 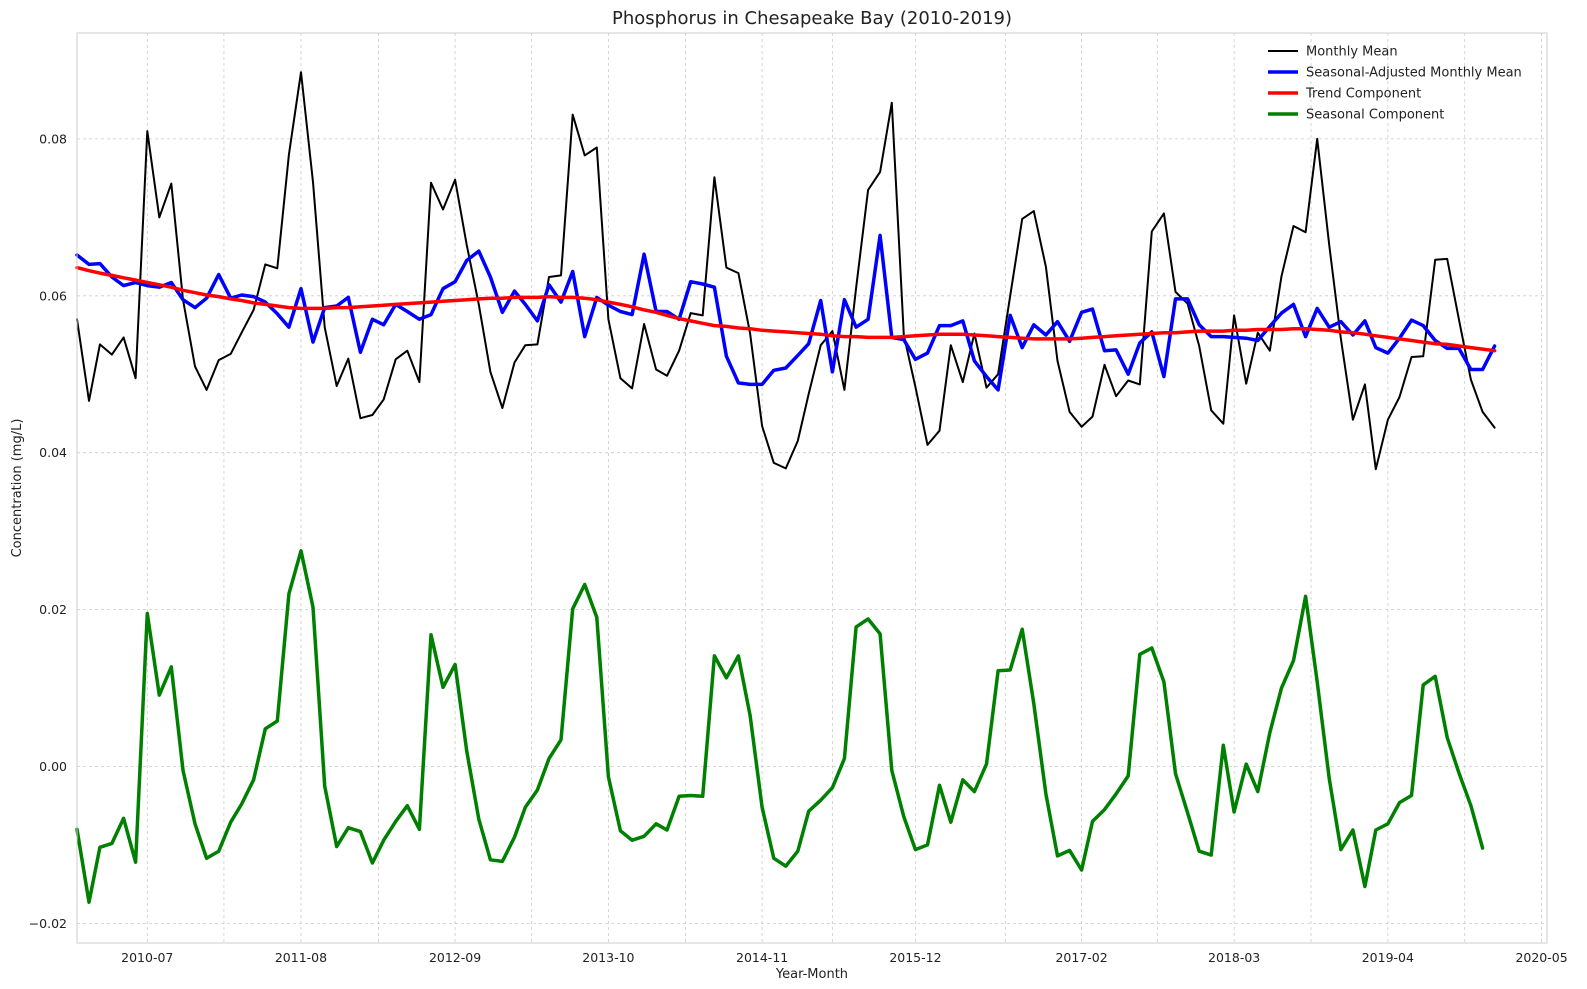 I want to click on x-tick-label: 2013-10, so click(x=608, y=957).